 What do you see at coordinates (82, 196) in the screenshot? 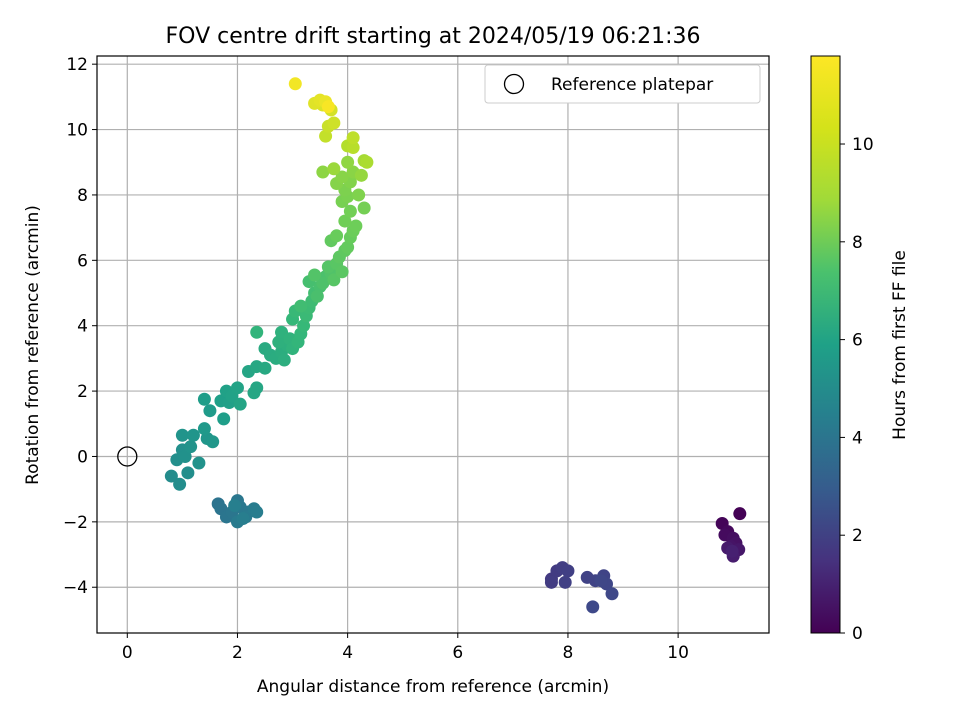
I see `y-tick-label: 8` at bounding box center [82, 196].